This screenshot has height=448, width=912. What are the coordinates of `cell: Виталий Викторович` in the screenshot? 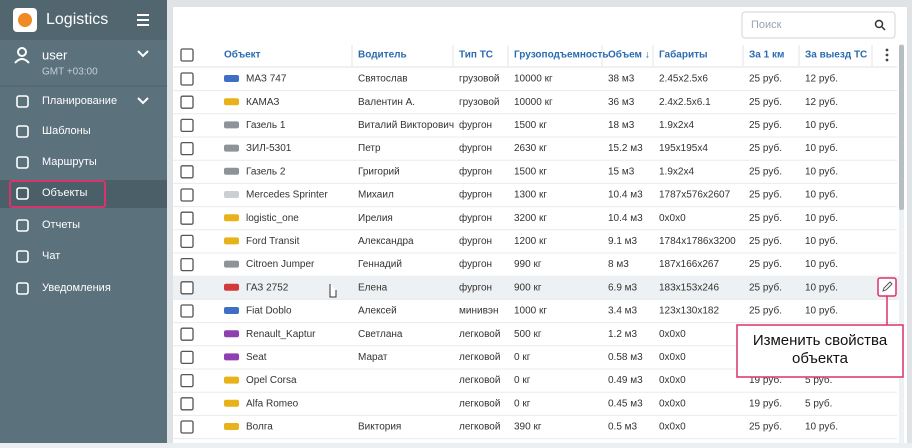 It's located at (406, 125).